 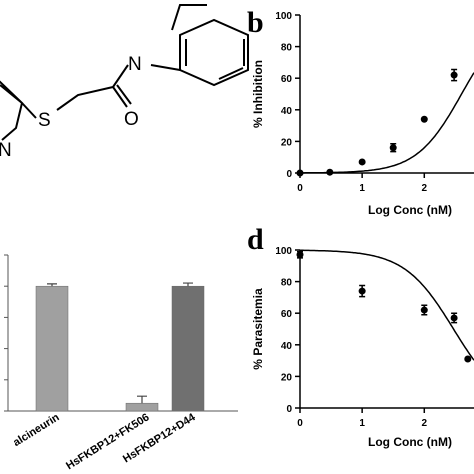 What do you see at coordinates (387, 305) in the screenshot?
I see `chart-d-fit-curve` at bounding box center [387, 305].